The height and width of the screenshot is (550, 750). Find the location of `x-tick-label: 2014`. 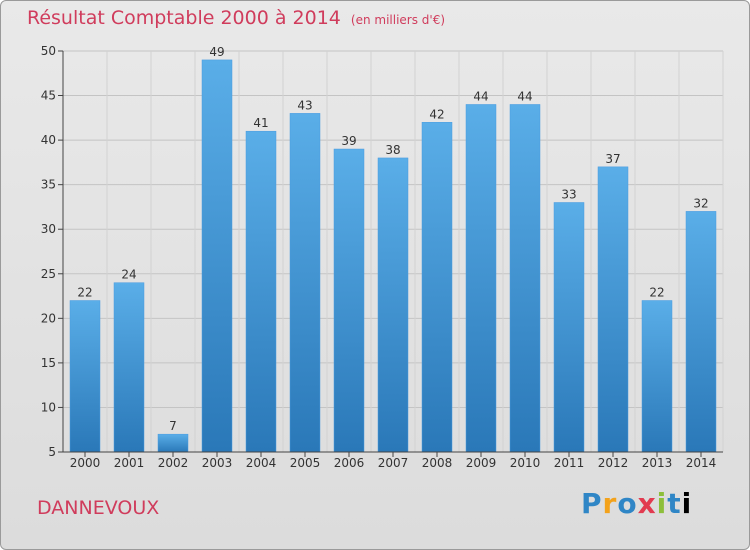

x-tick-label: 2014 is located at coordinates (701, 463).